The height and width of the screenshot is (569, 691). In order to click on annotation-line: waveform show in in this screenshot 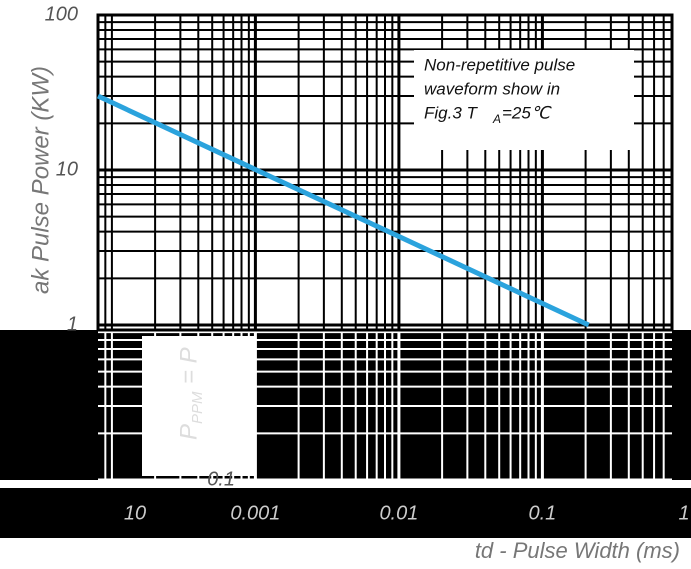, I will do `click(492, 88)`.